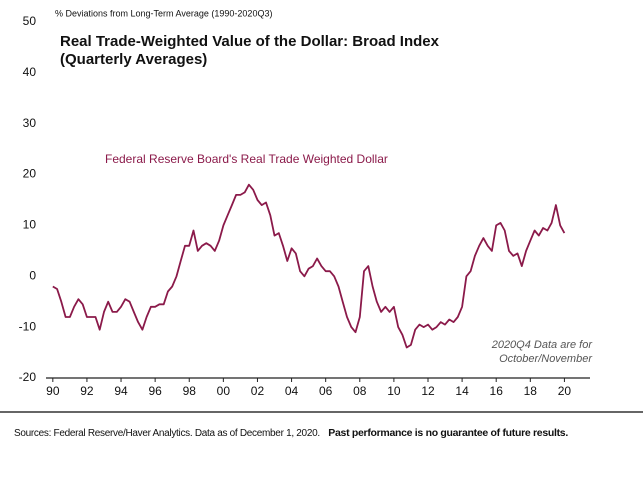 Image resolution: width=643 pixels, height=495 pixels. I want to click on y-tick-label: 50, so click(30, 21).